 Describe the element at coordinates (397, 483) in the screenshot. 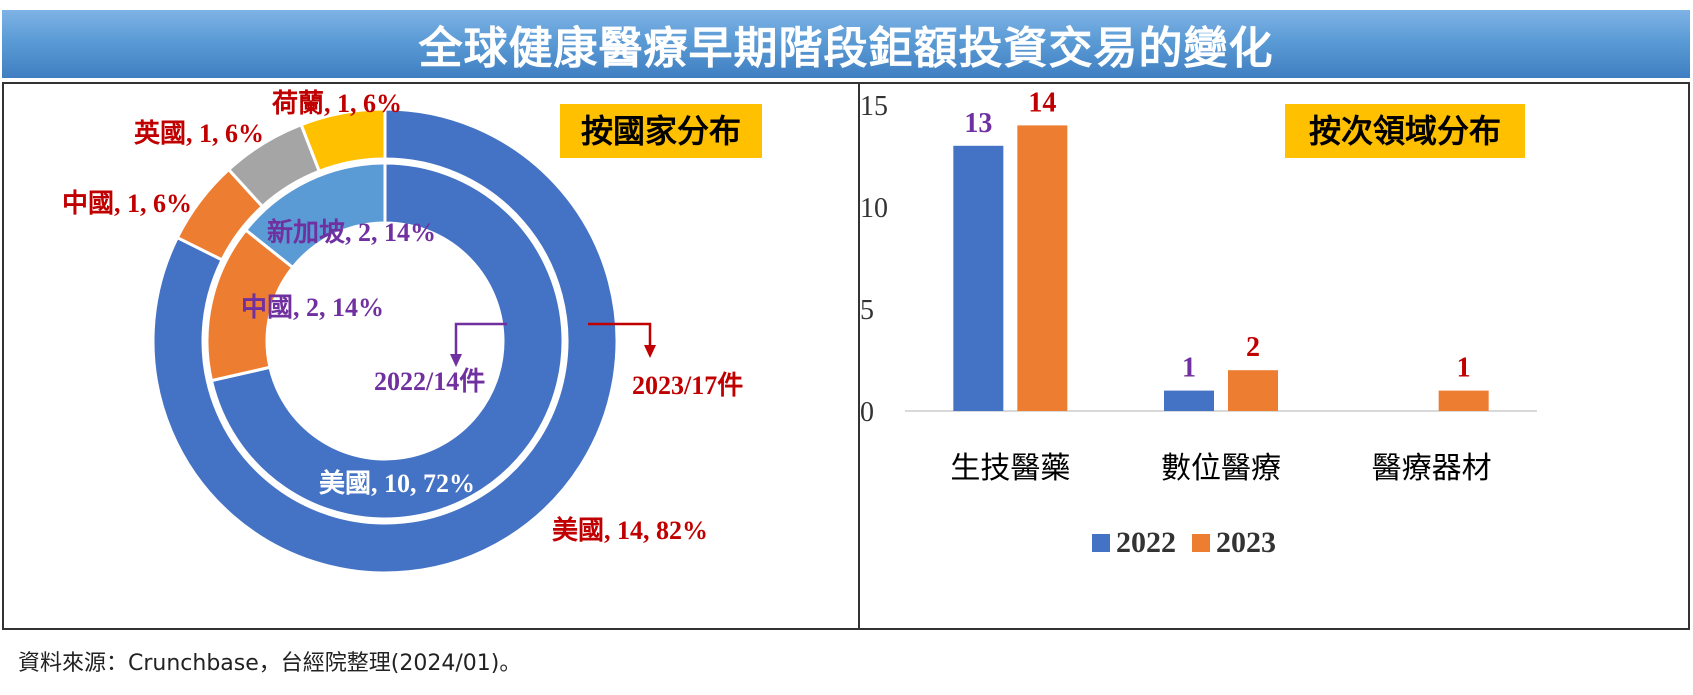

I see `donut-label-inner-0: 美國, 10, 72%` at that location.